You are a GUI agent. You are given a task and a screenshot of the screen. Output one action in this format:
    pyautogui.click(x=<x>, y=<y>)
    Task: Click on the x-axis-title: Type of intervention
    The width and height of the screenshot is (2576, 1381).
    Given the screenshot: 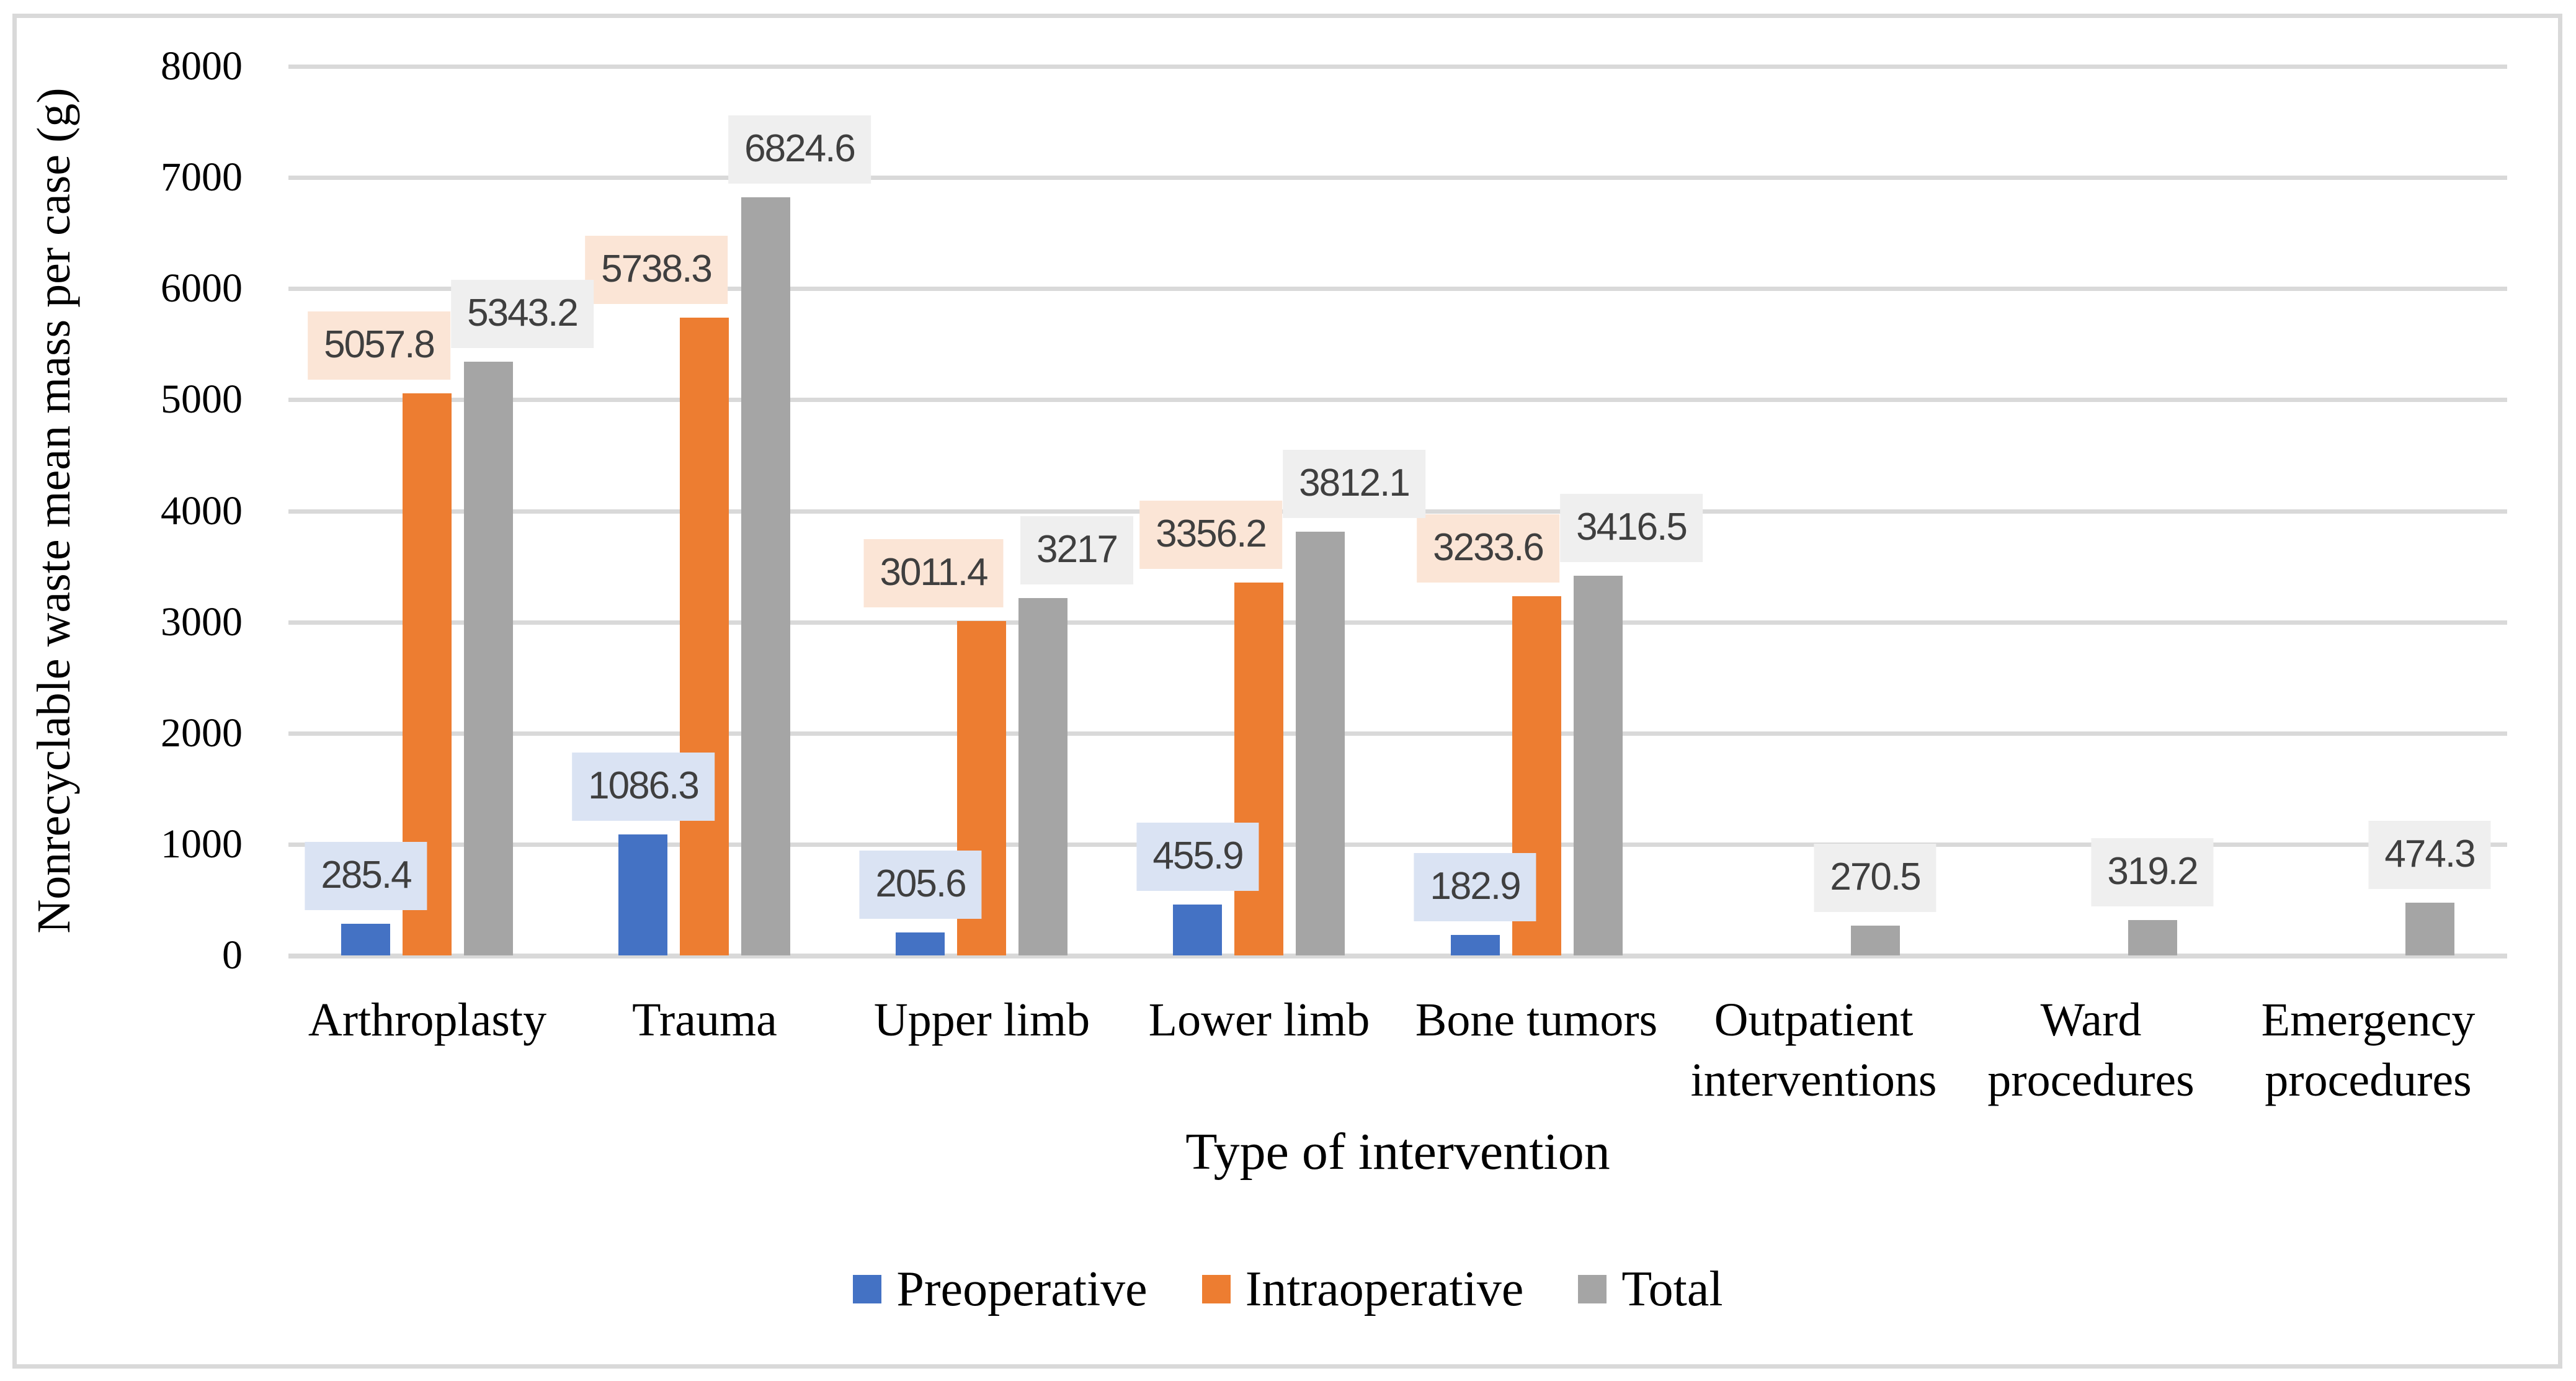 What is the action you would take?
    pyautogui.click(x=1397, y=1152)
    